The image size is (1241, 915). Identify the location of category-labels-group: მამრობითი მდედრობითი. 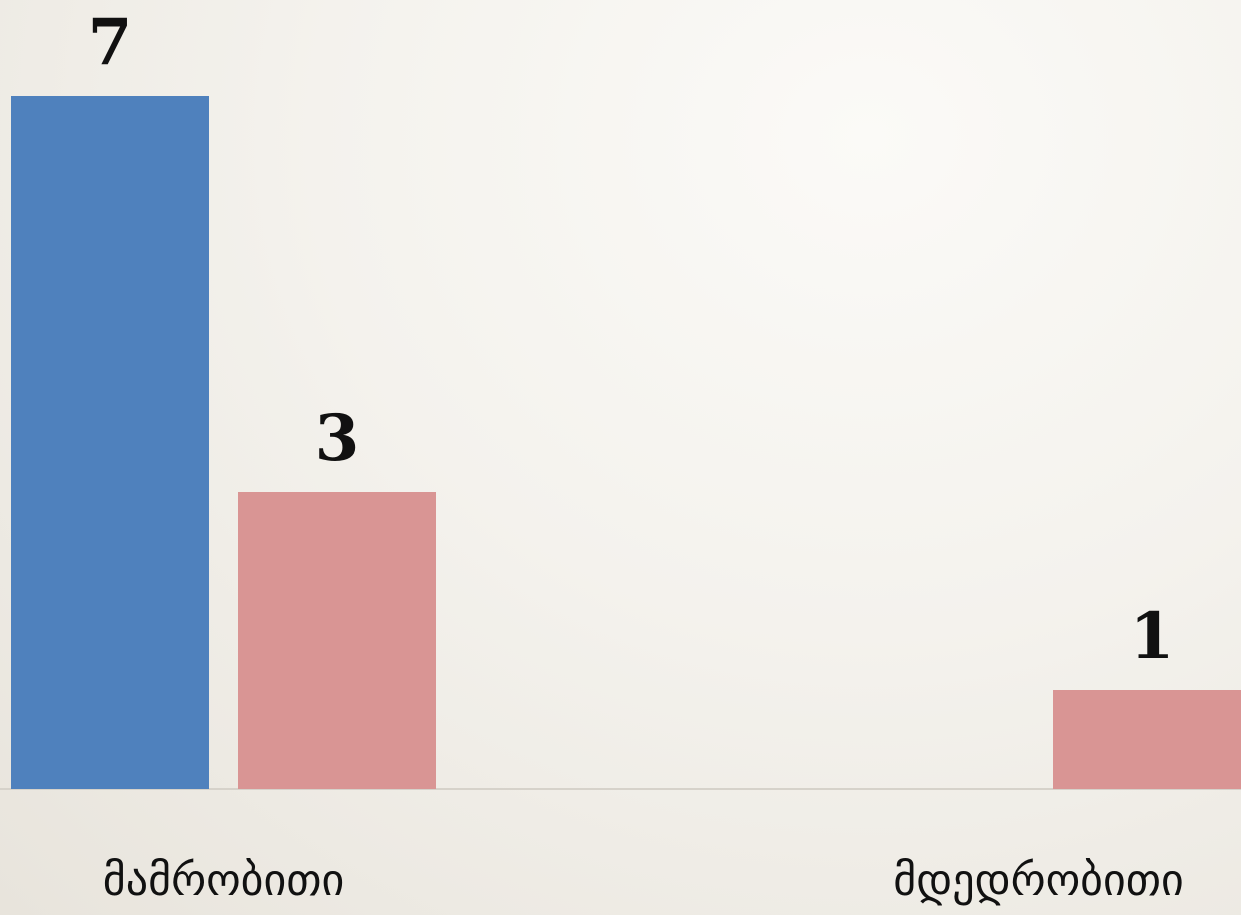
(643, 880).